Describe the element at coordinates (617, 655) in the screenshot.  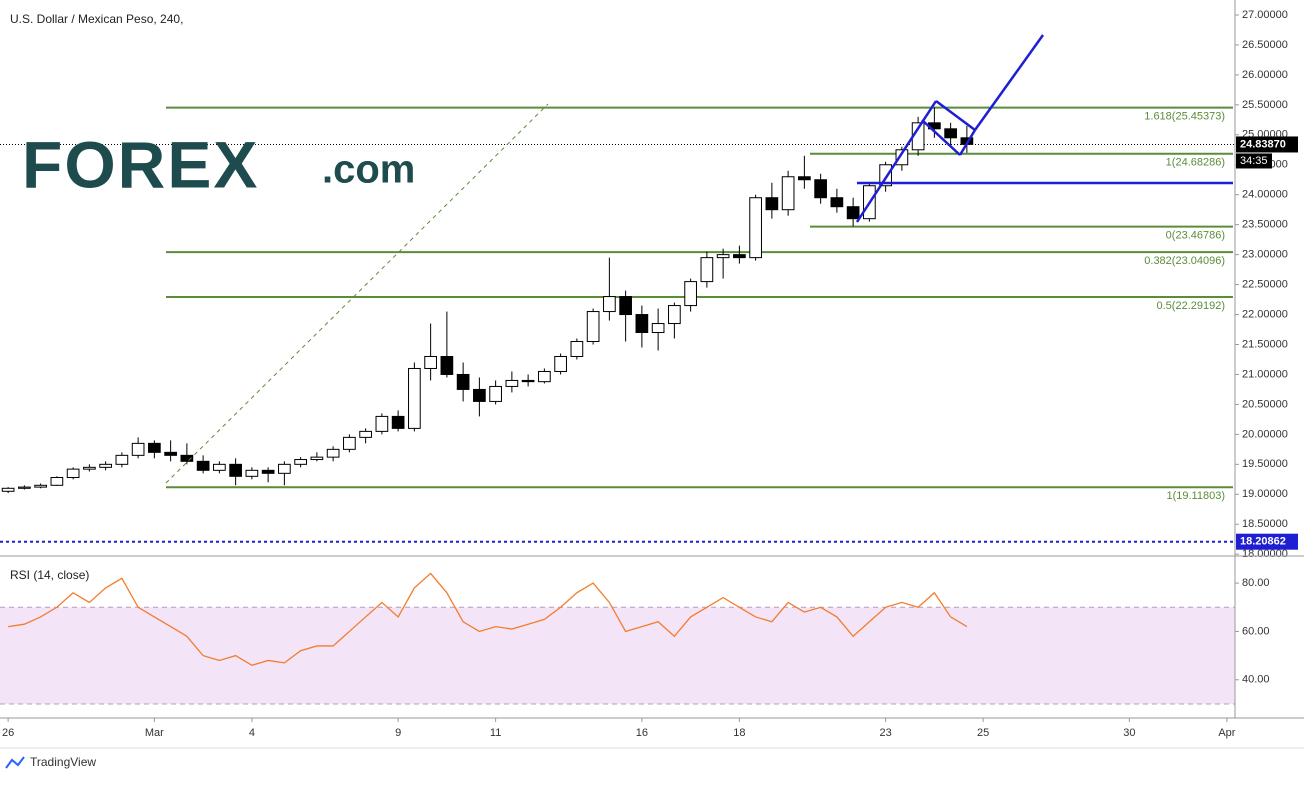
I see `rsi-band` at that location.